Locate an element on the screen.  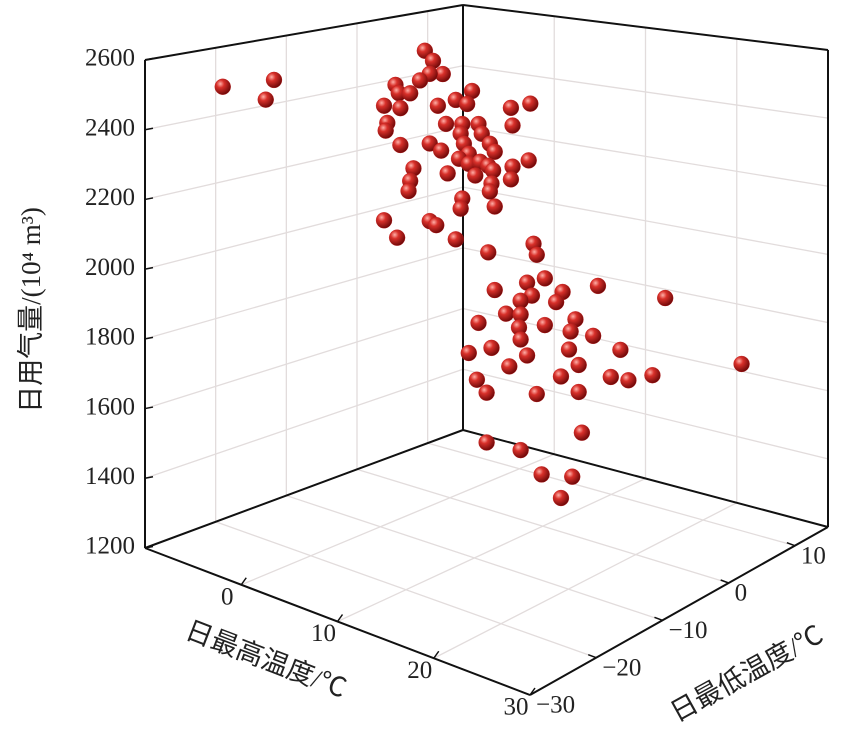
x-tick-label: 0 is located at coordinates (227, 596).